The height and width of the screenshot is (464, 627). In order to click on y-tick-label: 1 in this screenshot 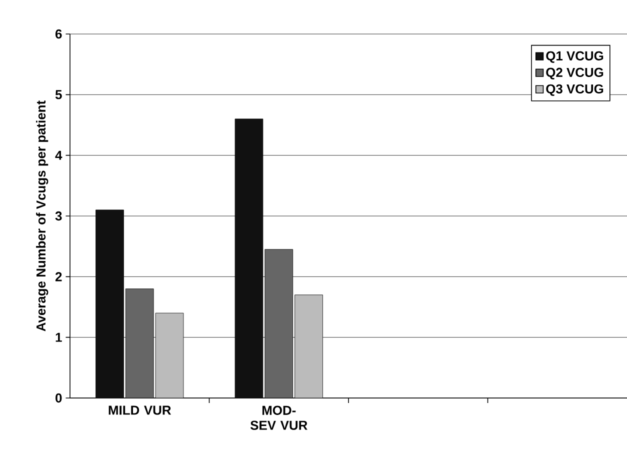, I will do `click(59, 337)`.